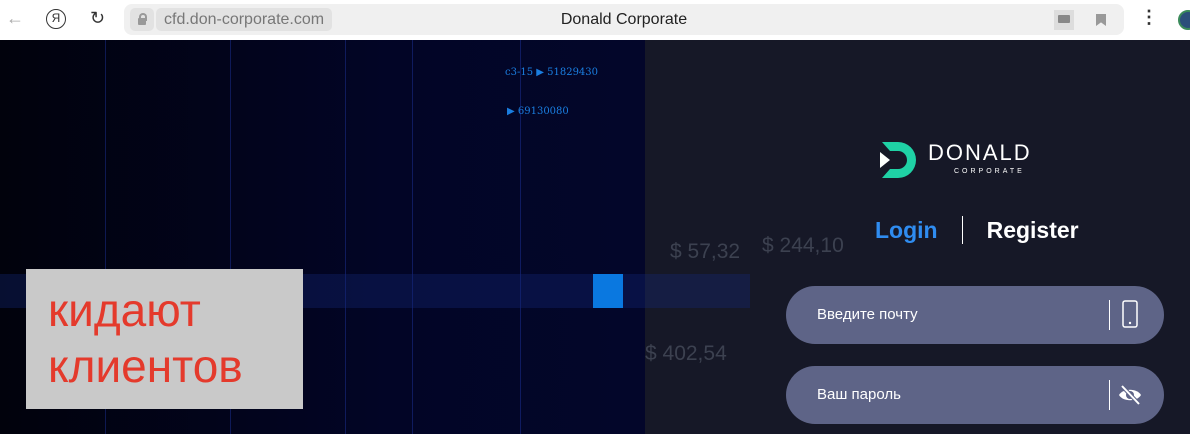 This screenshot has width=1190, height=434. Describe the element at coordinates (1149, 17) in the screenshot. I see `menu-icon: ⋮` at that location.